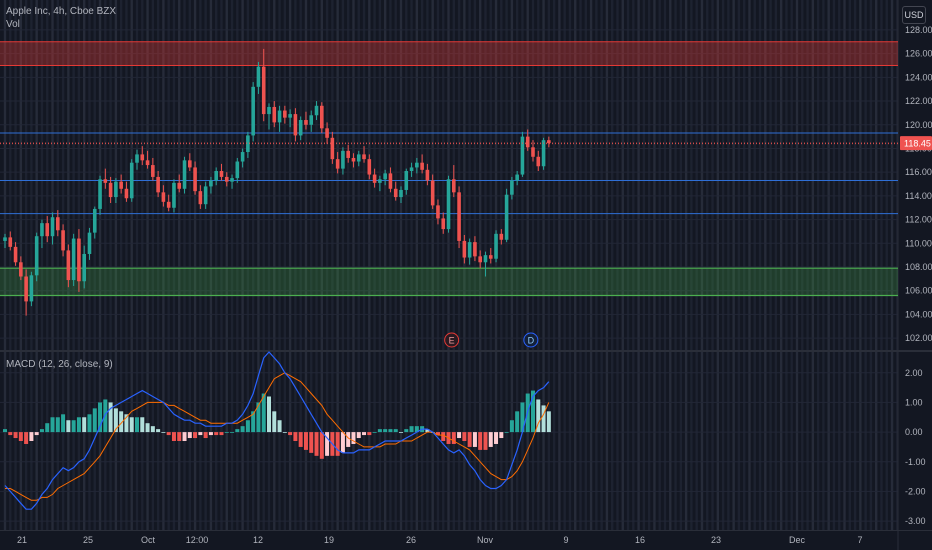 This screenshot has height=550, width=932. What do you see at coordinates (61, 11) in the screenshot?
I see `chart-title: Apple Inc, 4h, Cboe BZX` at bounding box center [61, 11].